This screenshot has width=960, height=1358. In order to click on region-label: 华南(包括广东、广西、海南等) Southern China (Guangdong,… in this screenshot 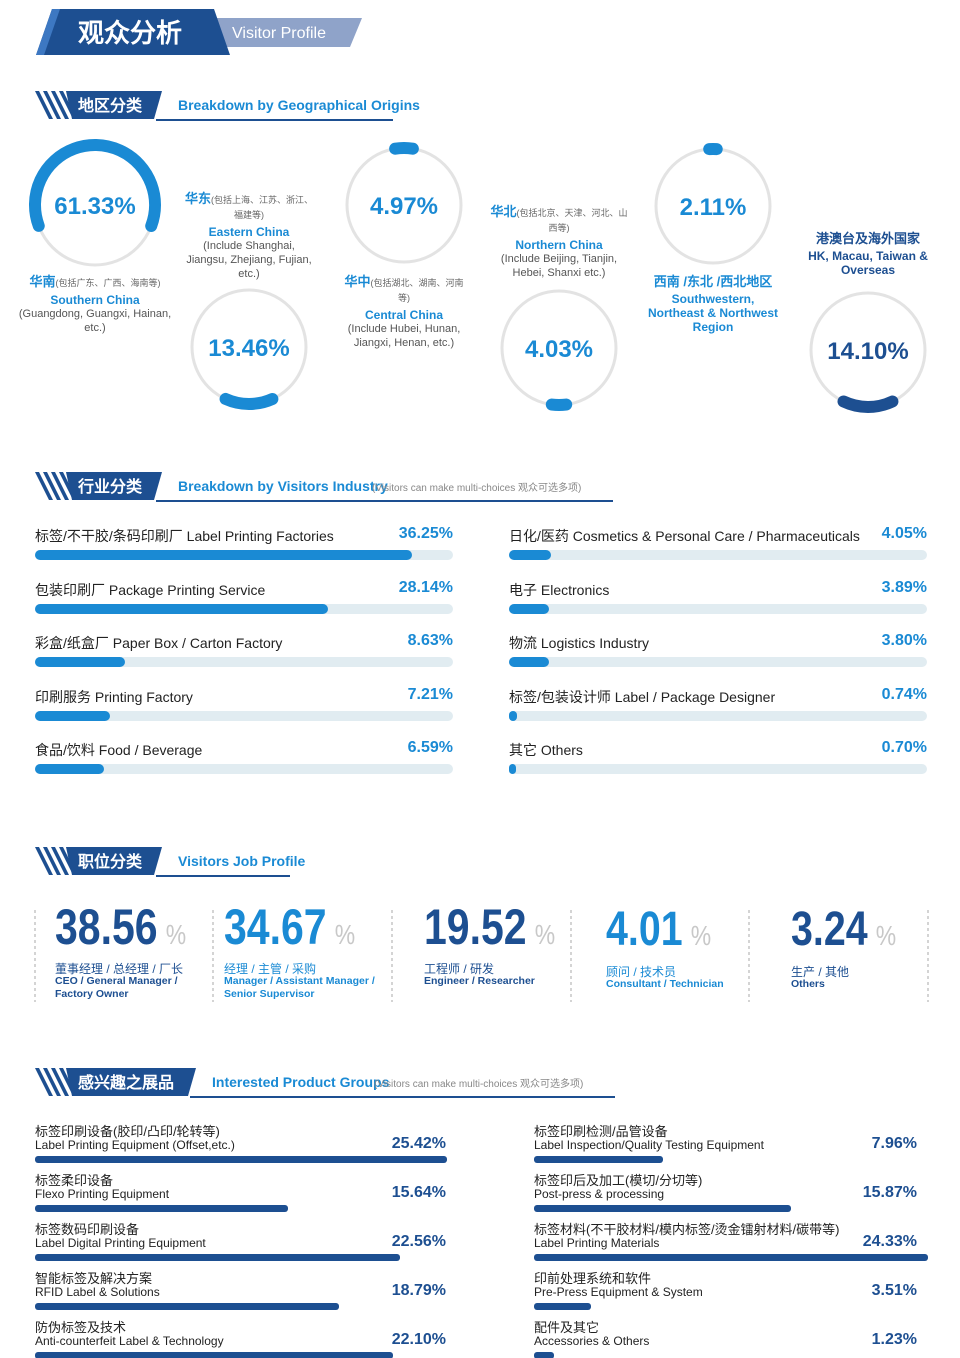, I will do `click(95, 305)`.